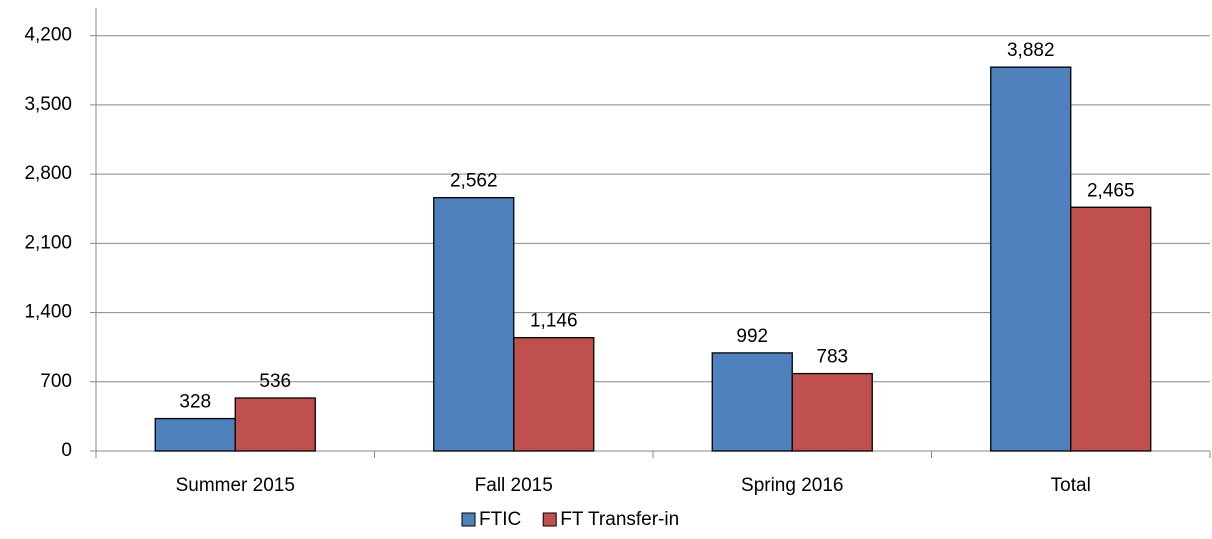 The height and width of the screenshot is (539, 1212). Describe the element at coordinates (554, 321) in the screenshot. I see `data-label: 1,146` at that location.